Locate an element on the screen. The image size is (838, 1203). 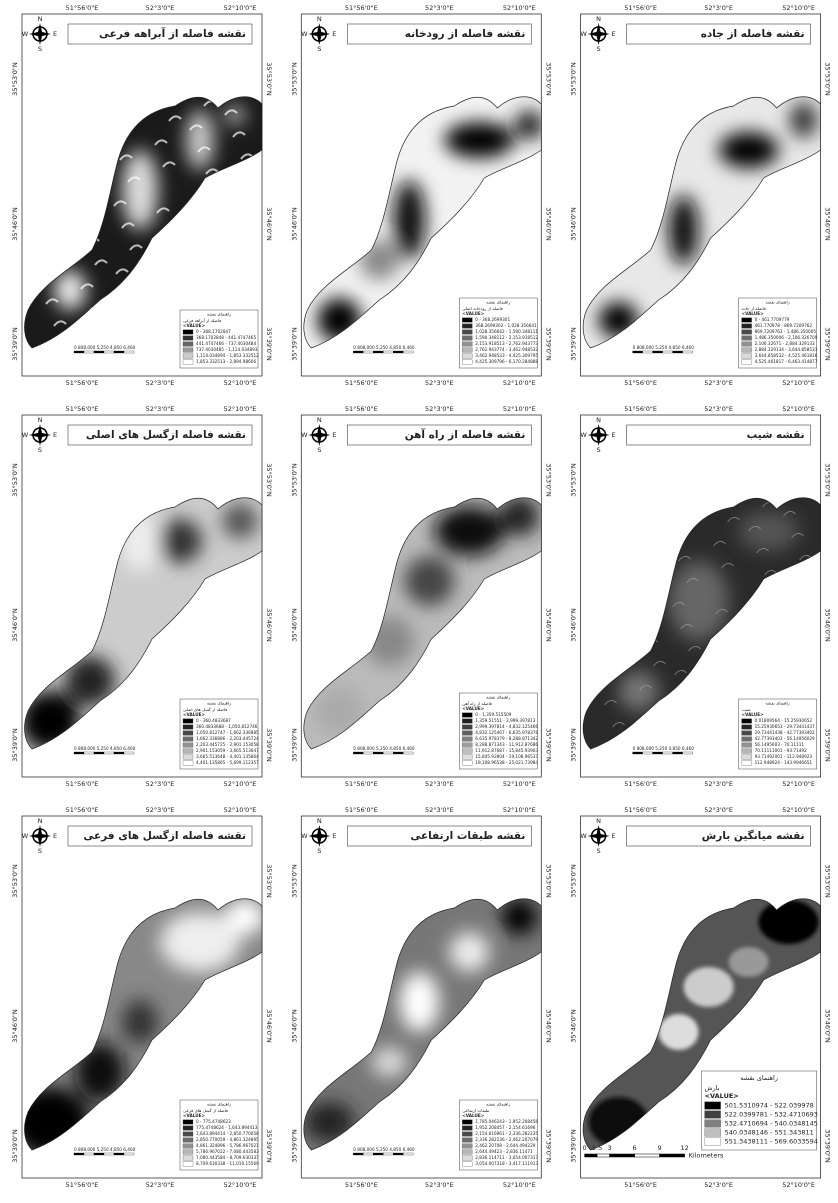
legend-item: 1,359.51551 - 2,999.397813 is located at coordinates (505, 720).